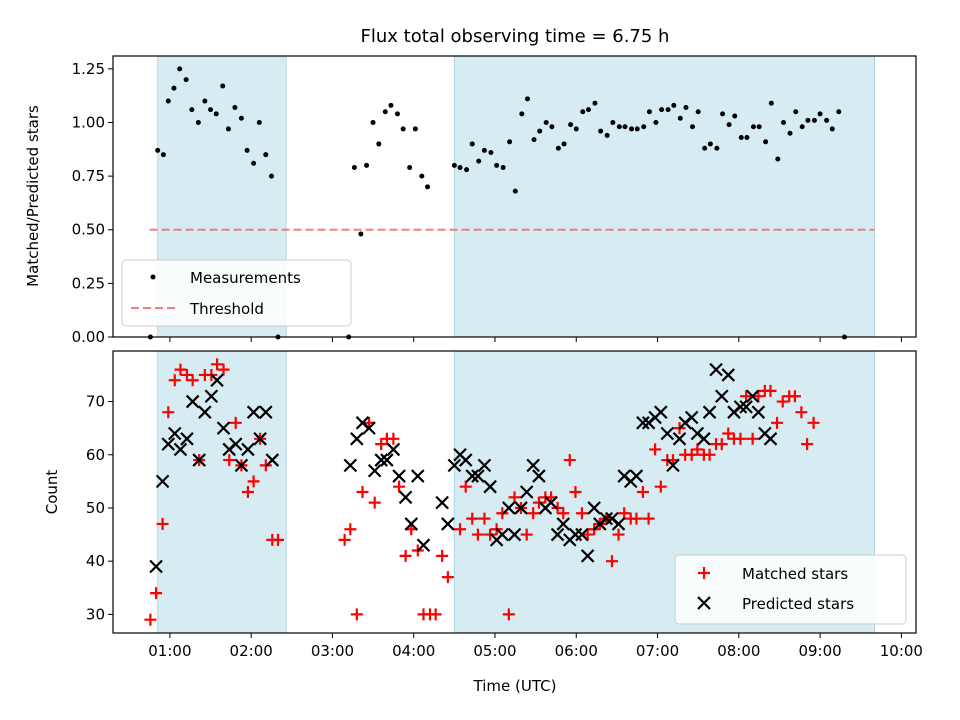 This screenshot has width=960, height=720. What do you see at coordinates (798, 604) in the screenshot?
I see `legend-predicted-label: Predicted stars` at bounding box center [798, 604].